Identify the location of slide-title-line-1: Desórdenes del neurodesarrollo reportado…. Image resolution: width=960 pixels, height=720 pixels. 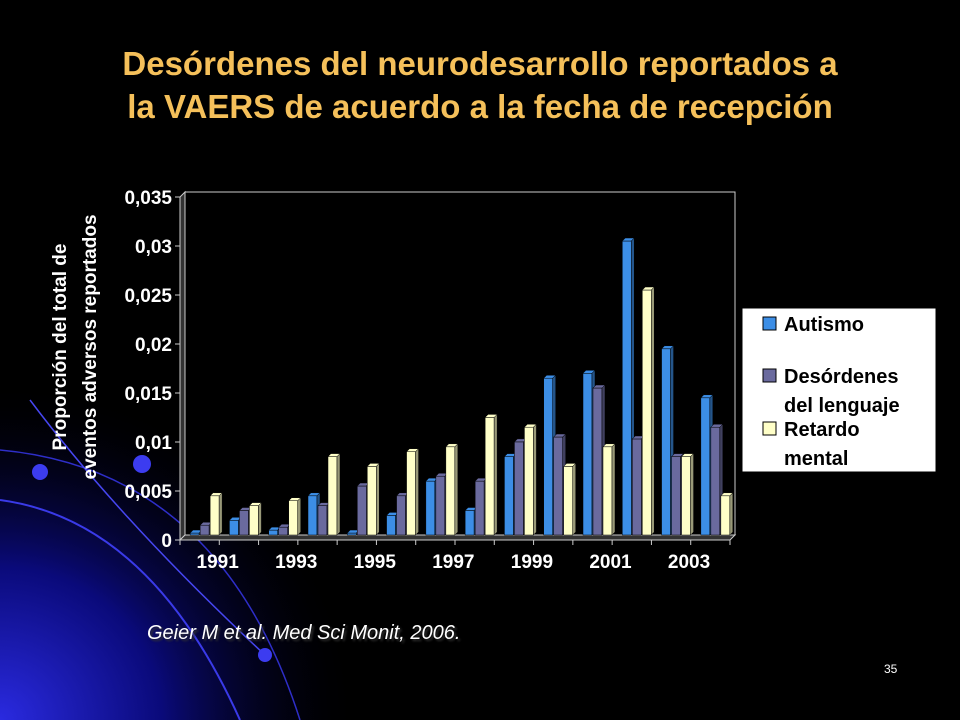
(480, 63).